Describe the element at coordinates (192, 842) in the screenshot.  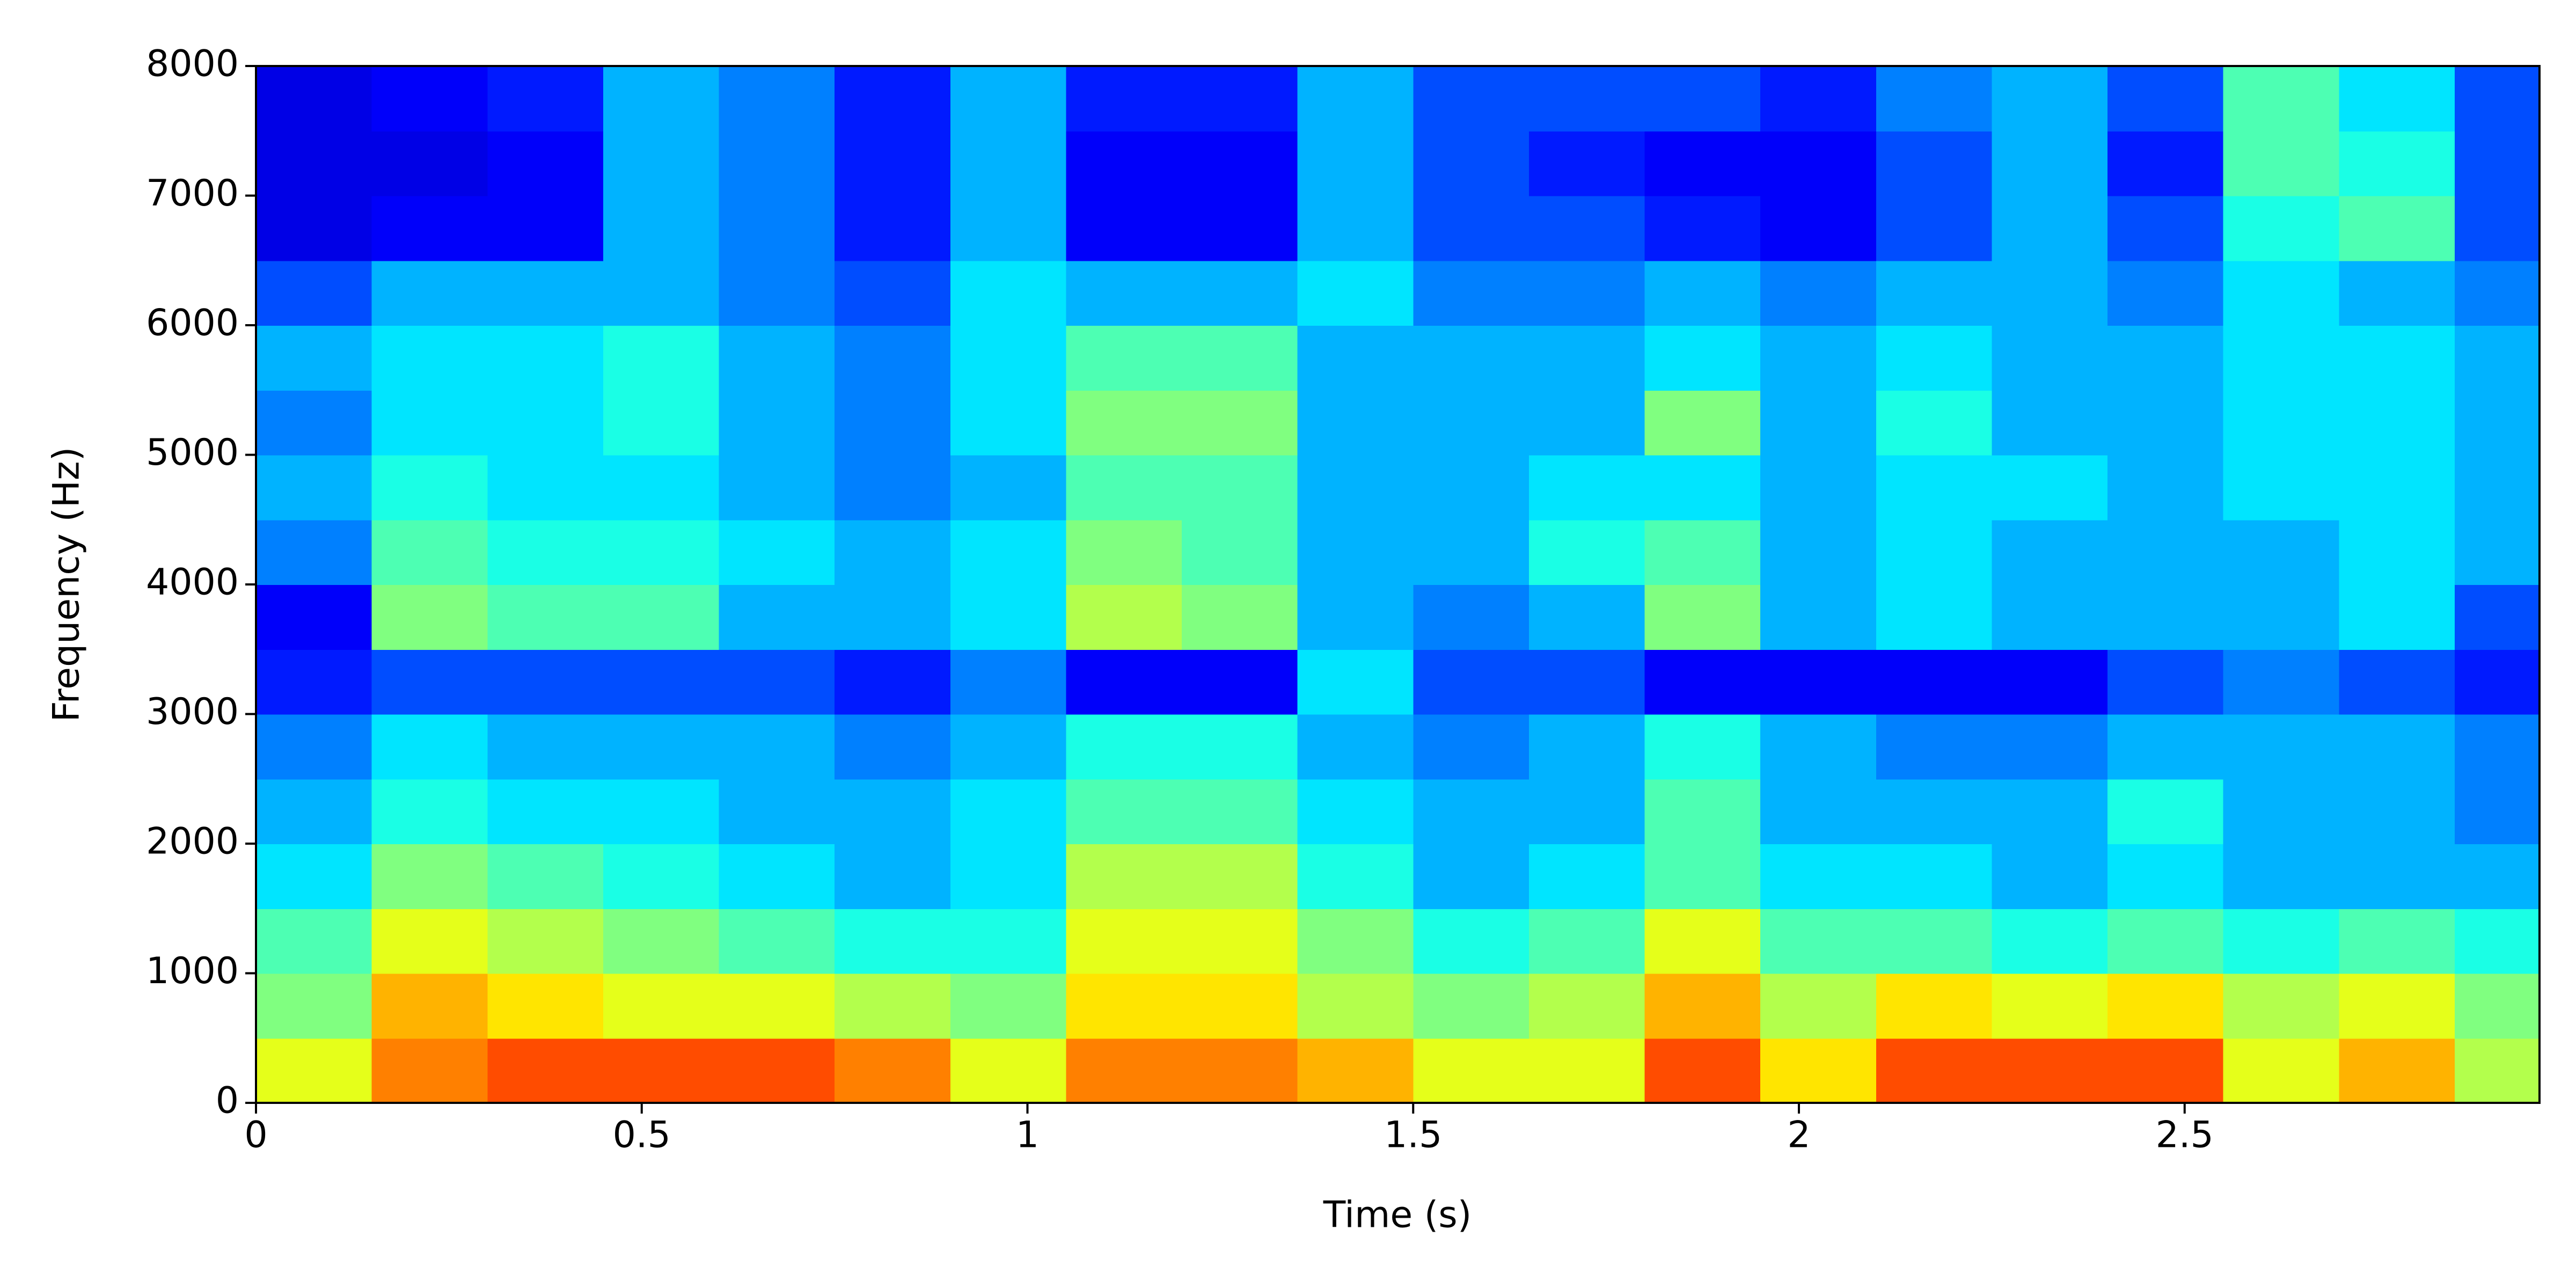
I see `y-tick-label: 2000` at that location.